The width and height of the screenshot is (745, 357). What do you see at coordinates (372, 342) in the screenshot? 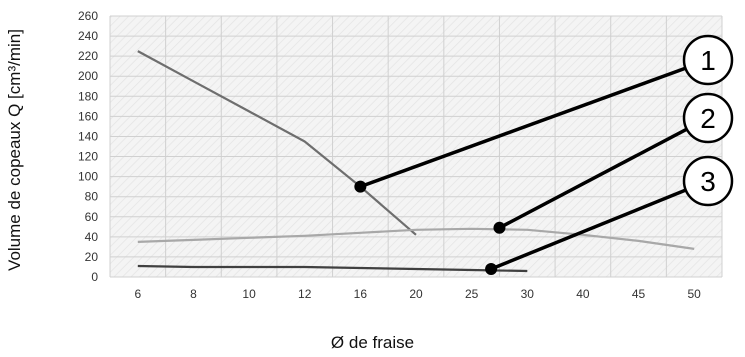
I see `x-axis-title: Ø de fraise` at bounding box center [372, 342].